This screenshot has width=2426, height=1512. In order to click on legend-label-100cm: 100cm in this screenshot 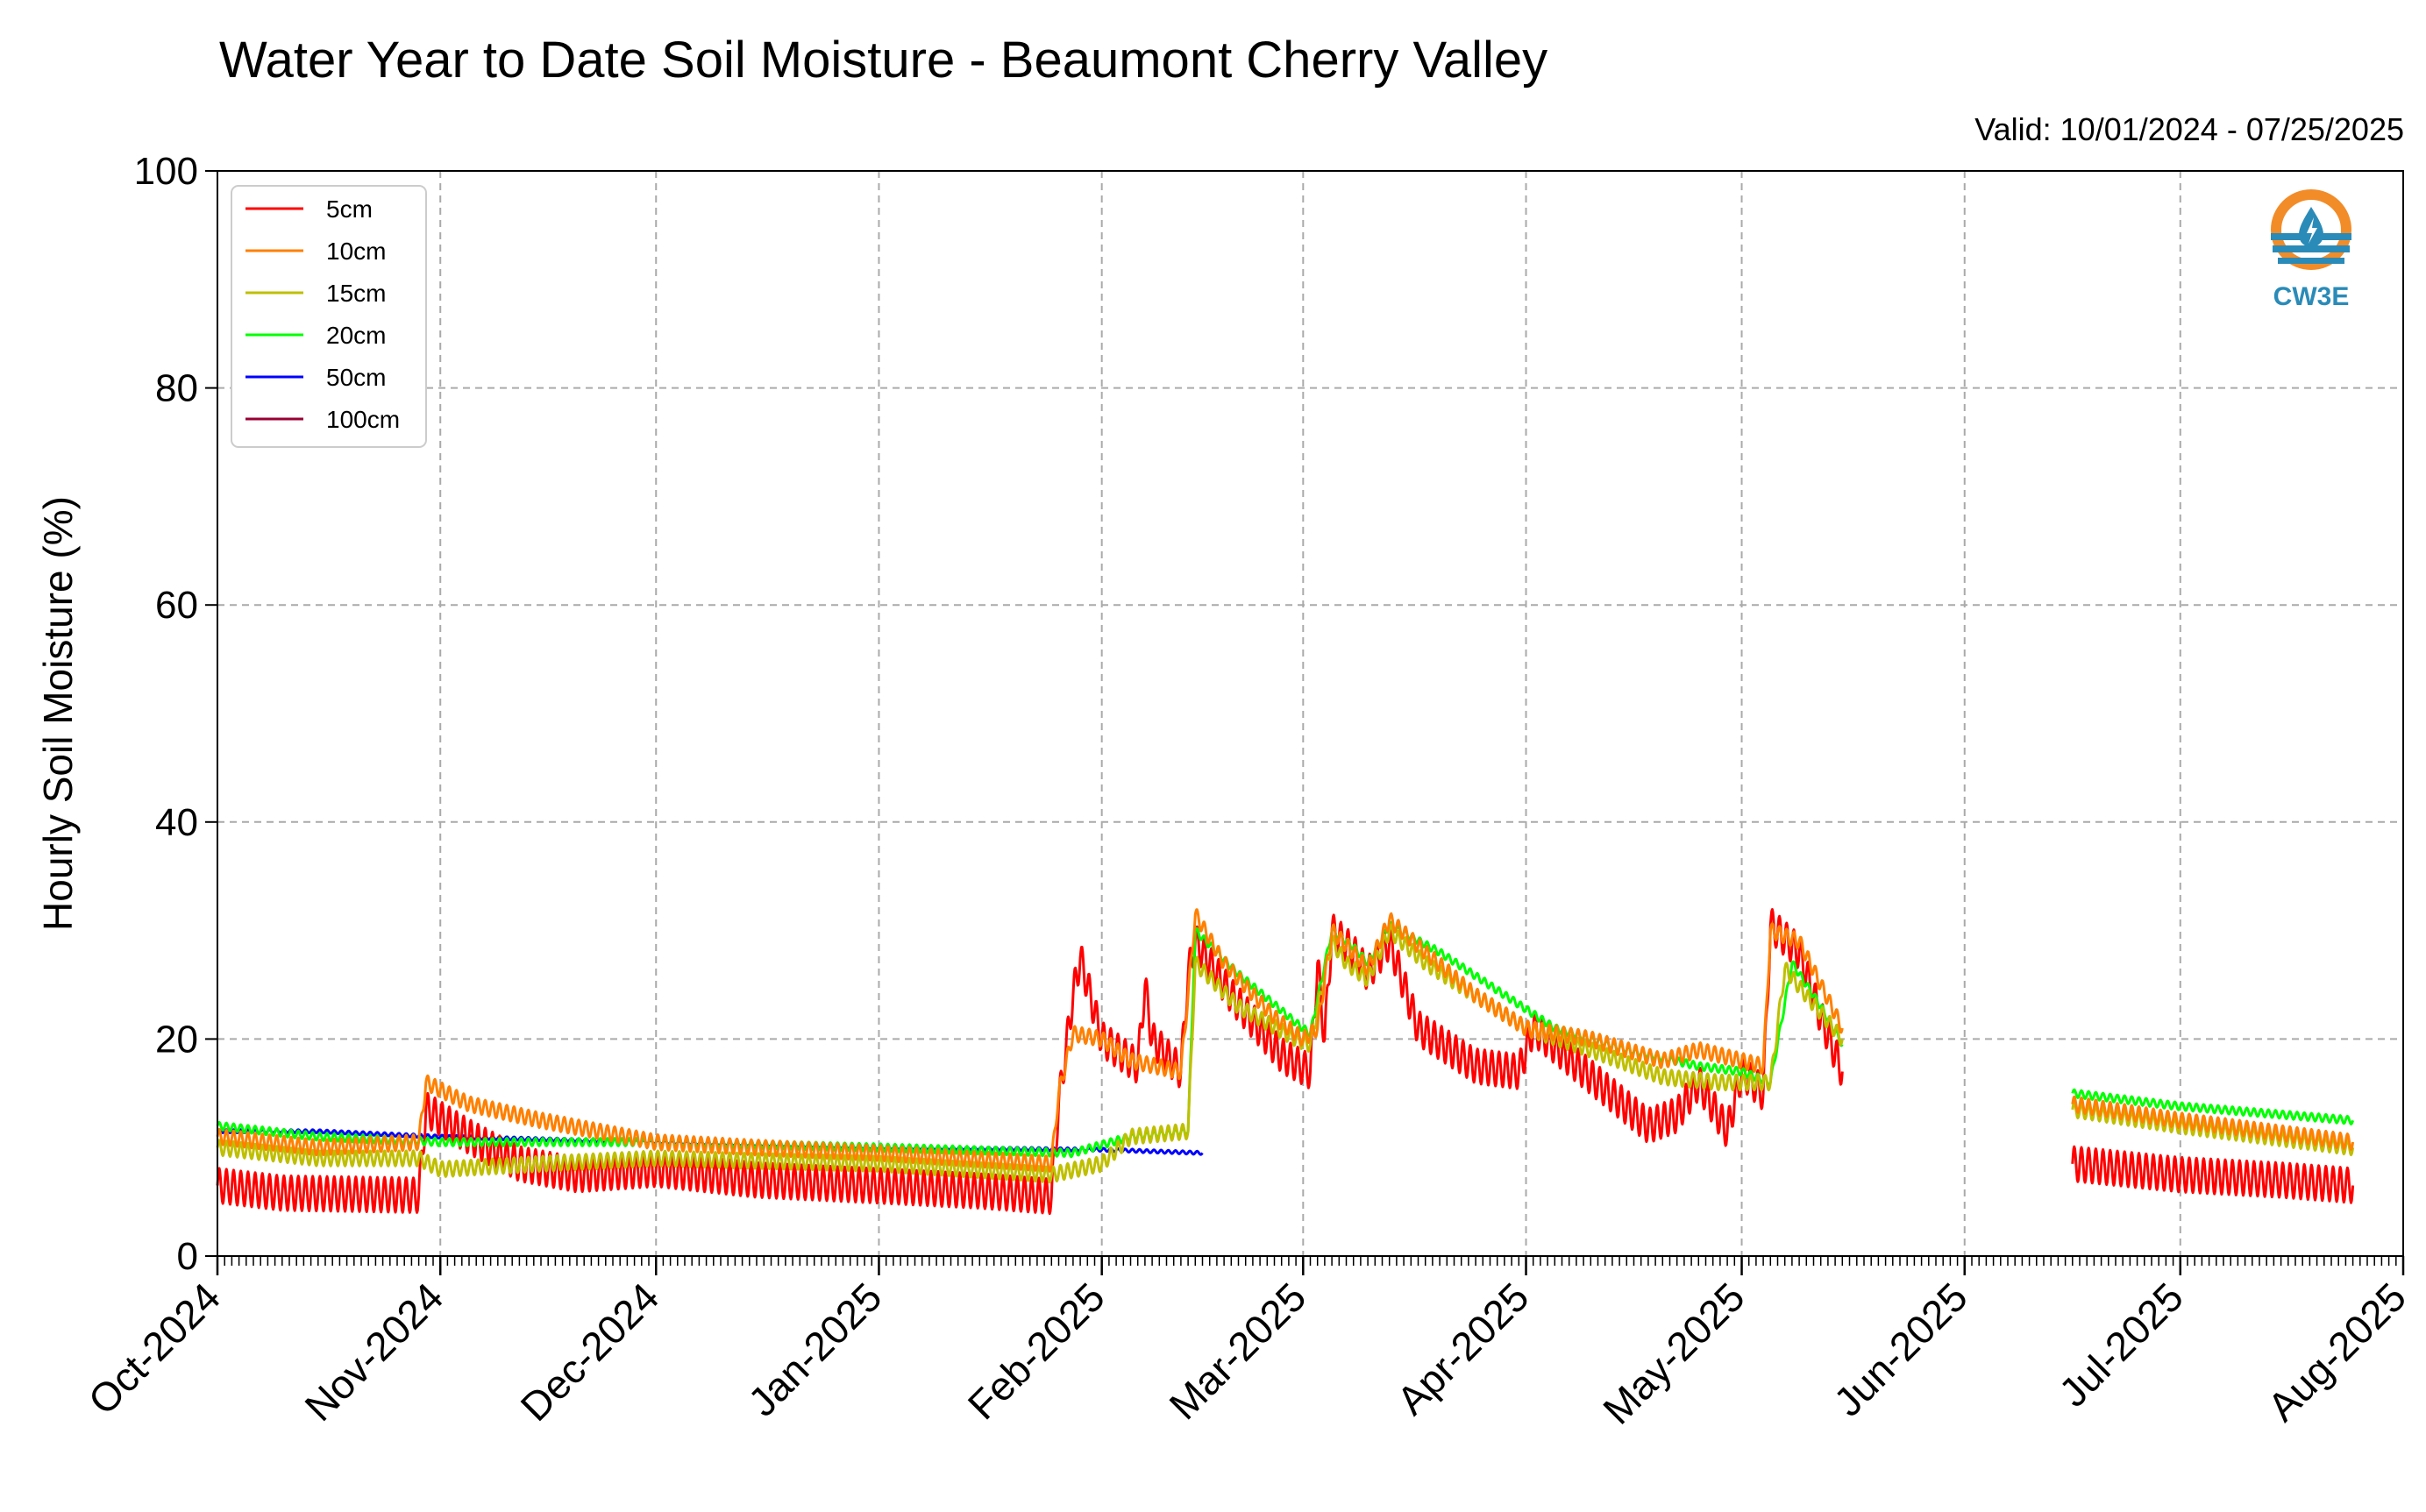, I will do `click(363, 419)`.